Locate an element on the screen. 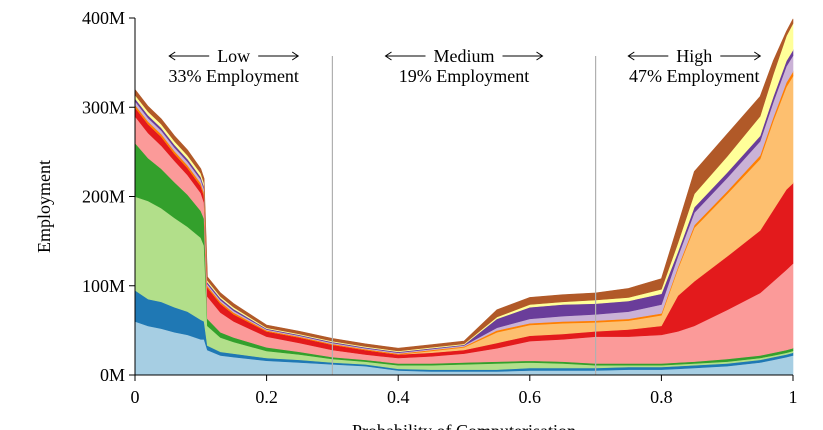  y-tick-label: 0M is located at coordinates (112, 375).